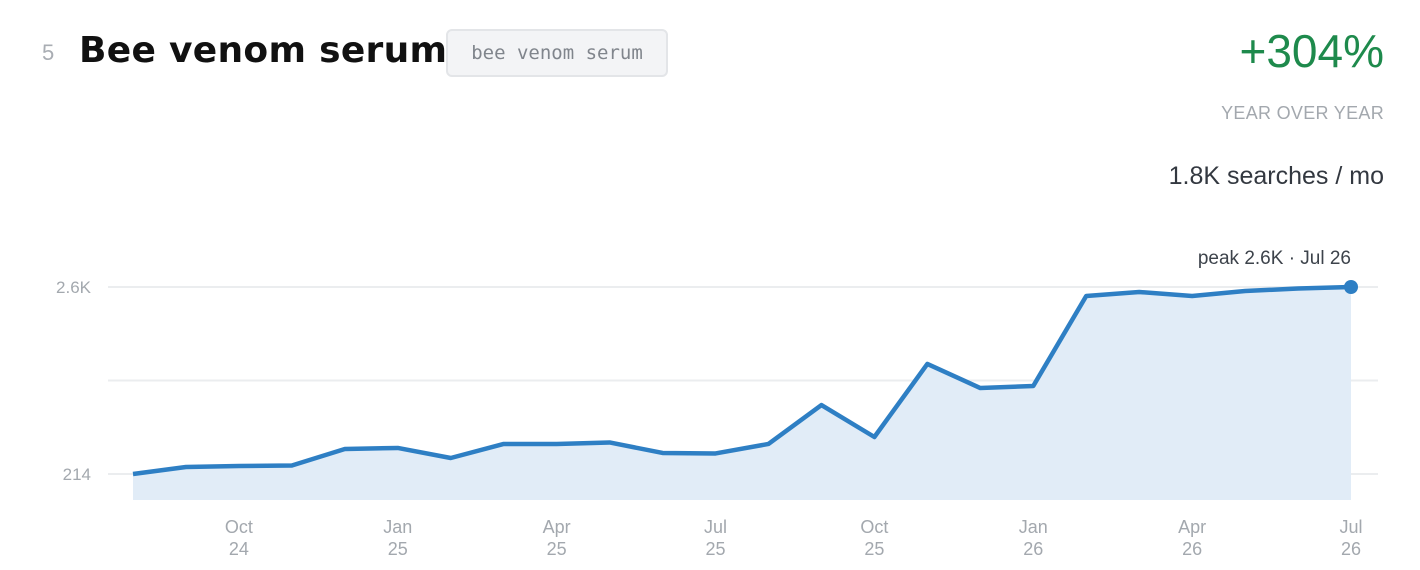 This screenshot has height=570, width=1420. What do you see at coordinates (1033, 538) in the screenshot?
I see `x-tick-label: Jan 26` at bounding box center [1033, 538].